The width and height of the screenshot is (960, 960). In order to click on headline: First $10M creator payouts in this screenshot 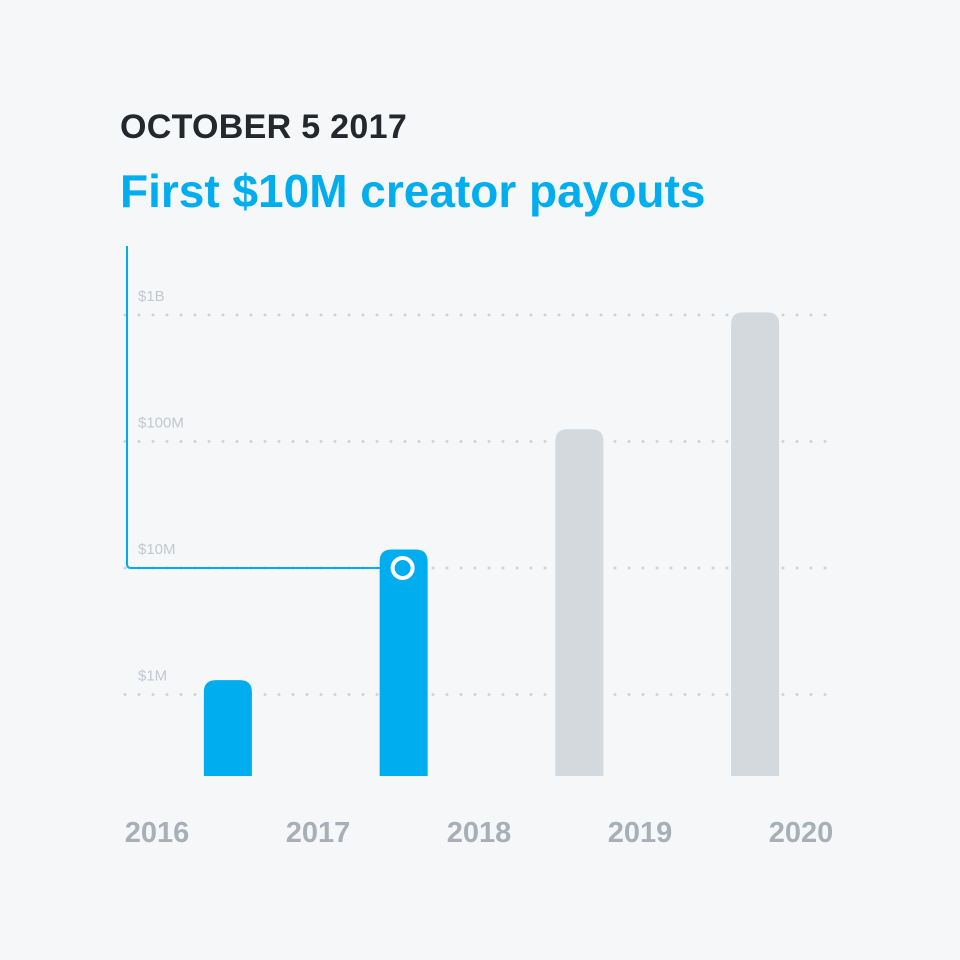, I will do `click(413, 191)`.